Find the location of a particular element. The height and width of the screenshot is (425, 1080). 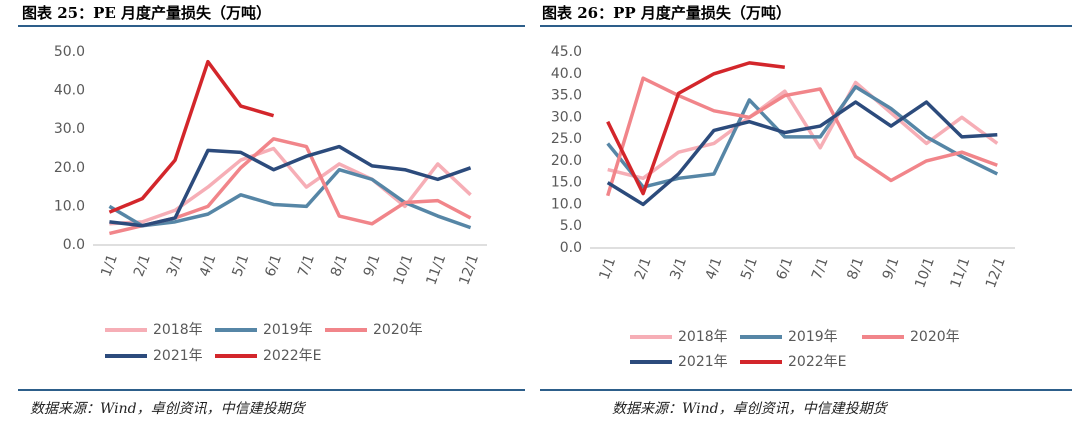

y-tick-label: 15.0 is located at coordinates (566, 183).